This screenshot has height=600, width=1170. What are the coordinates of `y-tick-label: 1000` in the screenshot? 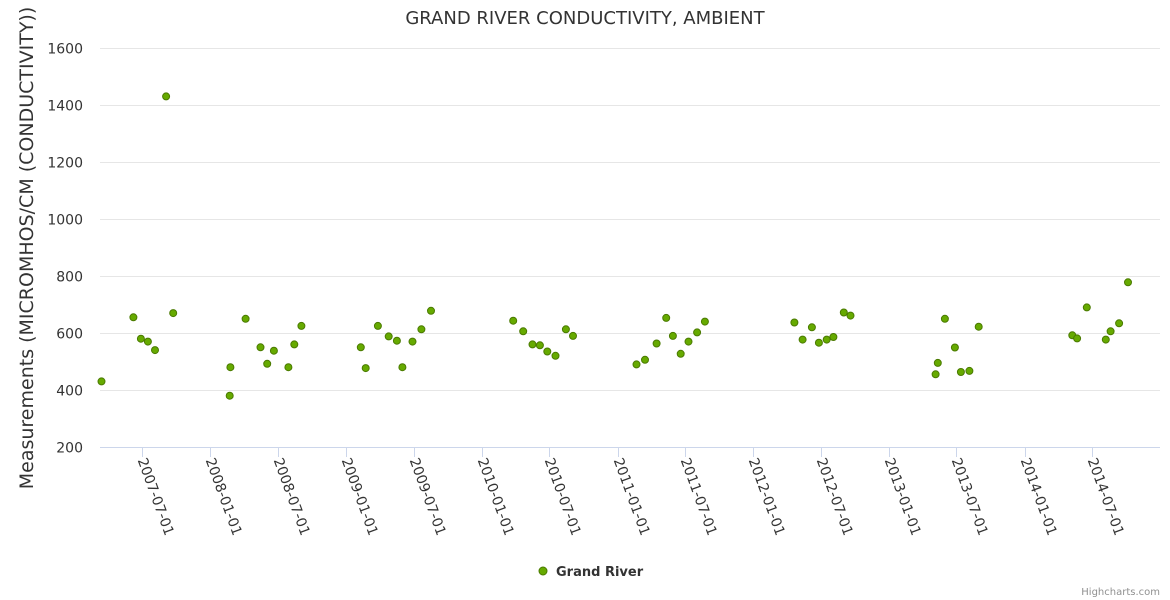 It's located at (65, 221).